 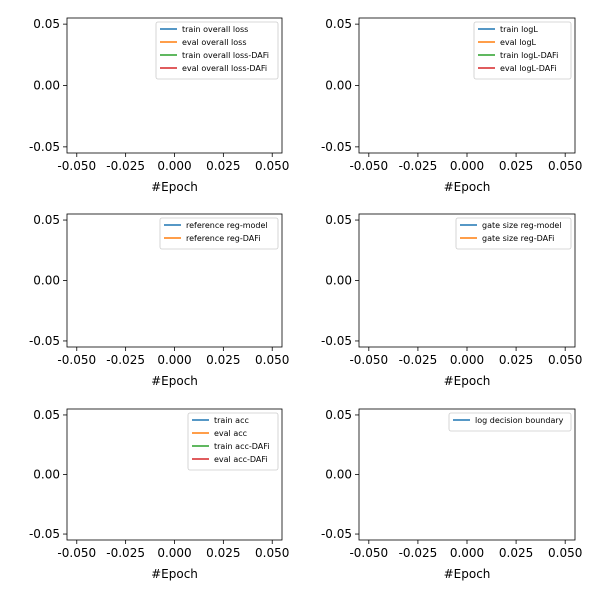 I want to click on legend: gate size reg-model gate size reg-DAFi, so click(x=513, y=233).